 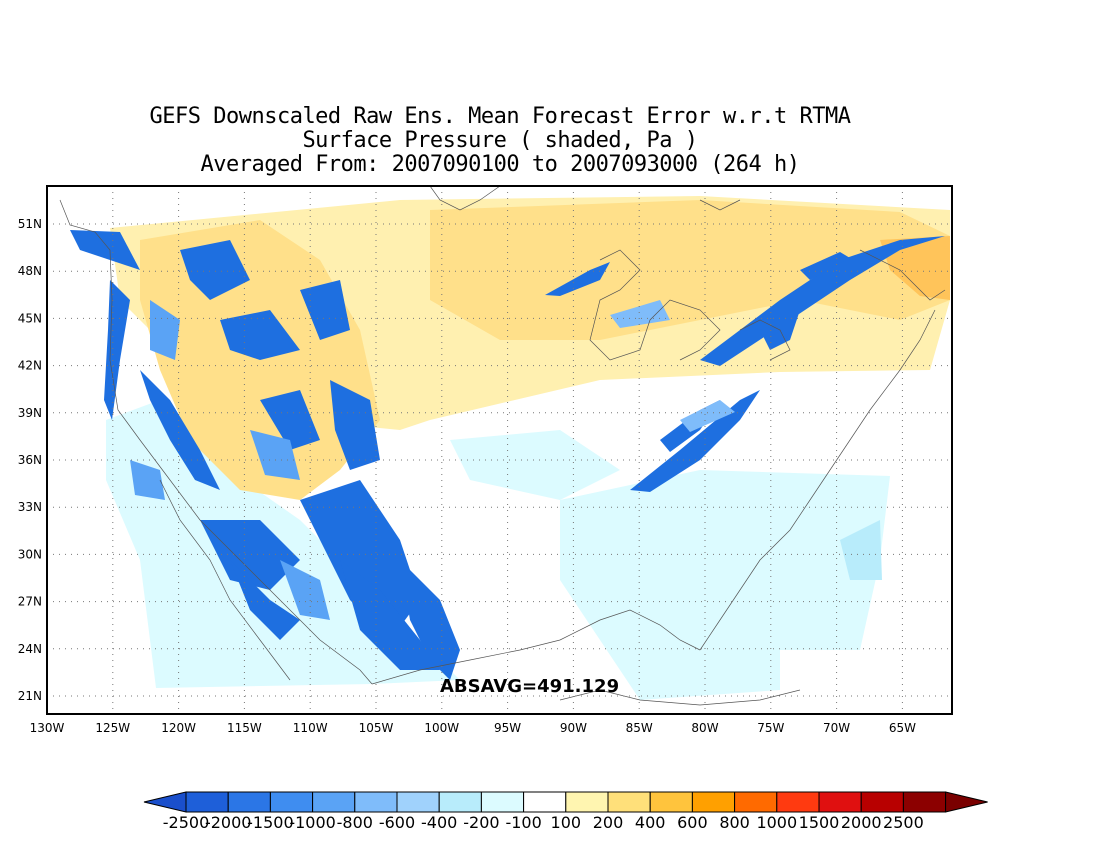 I want to click on lat-tick-label: 24N, so click(x=30, y=649).